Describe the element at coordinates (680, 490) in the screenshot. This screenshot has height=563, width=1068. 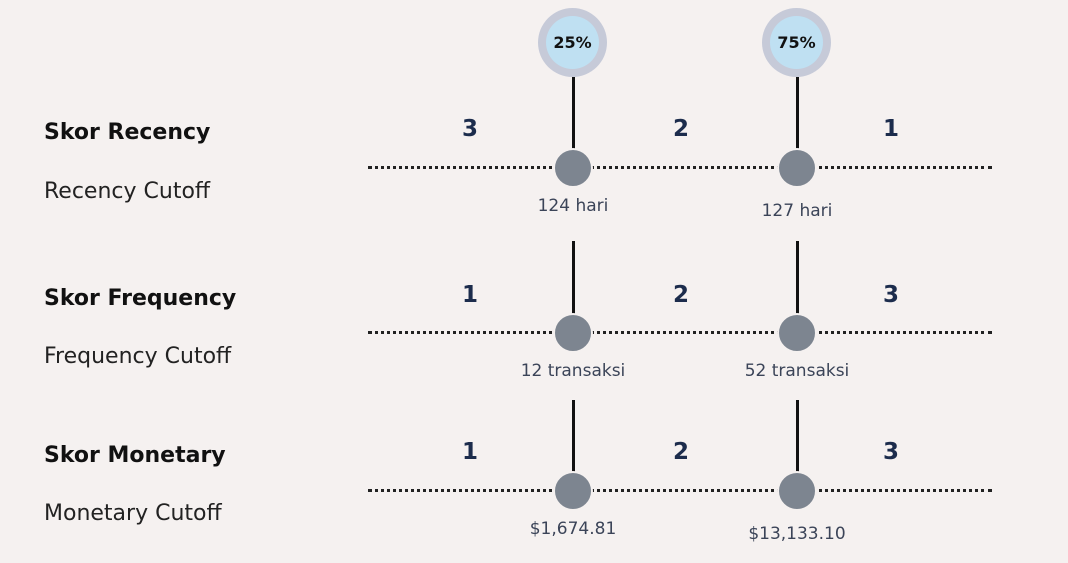
I see `axis-line-monetary` at that location.